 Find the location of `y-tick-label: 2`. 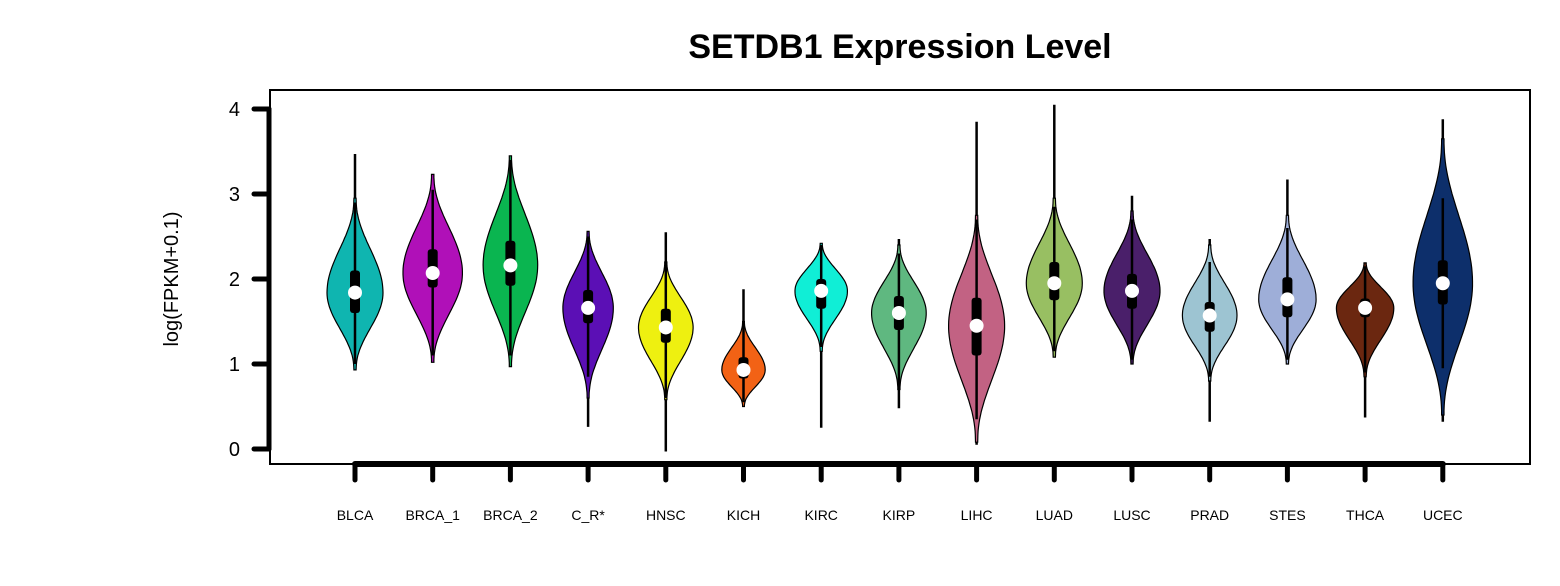

y-tick-label: 2 is located at coordinates (234, 280).